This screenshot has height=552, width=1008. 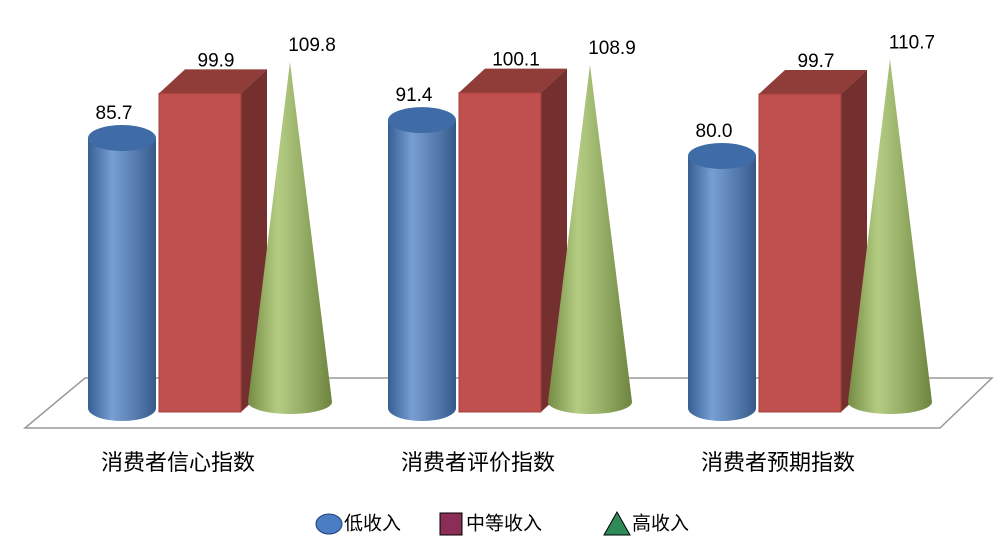 What do you see at coordinates (312, 45) in the screenshot?
I see `value-label: 109.8` at bounding box center [312, 45].